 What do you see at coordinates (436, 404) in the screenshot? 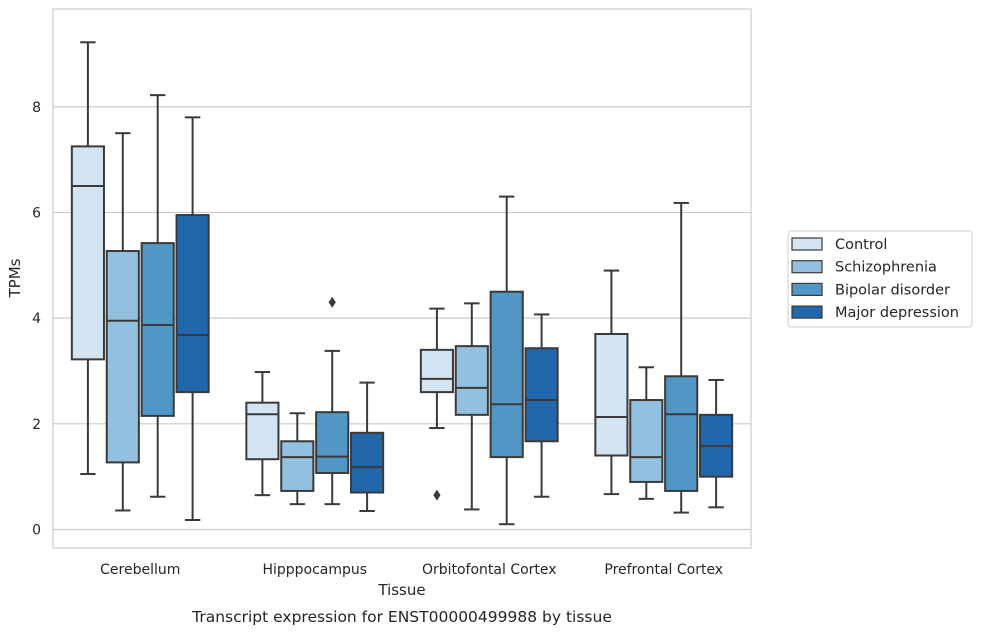
I see `box-orbitofontal-cortex-control` at bounding box center [436, 404].